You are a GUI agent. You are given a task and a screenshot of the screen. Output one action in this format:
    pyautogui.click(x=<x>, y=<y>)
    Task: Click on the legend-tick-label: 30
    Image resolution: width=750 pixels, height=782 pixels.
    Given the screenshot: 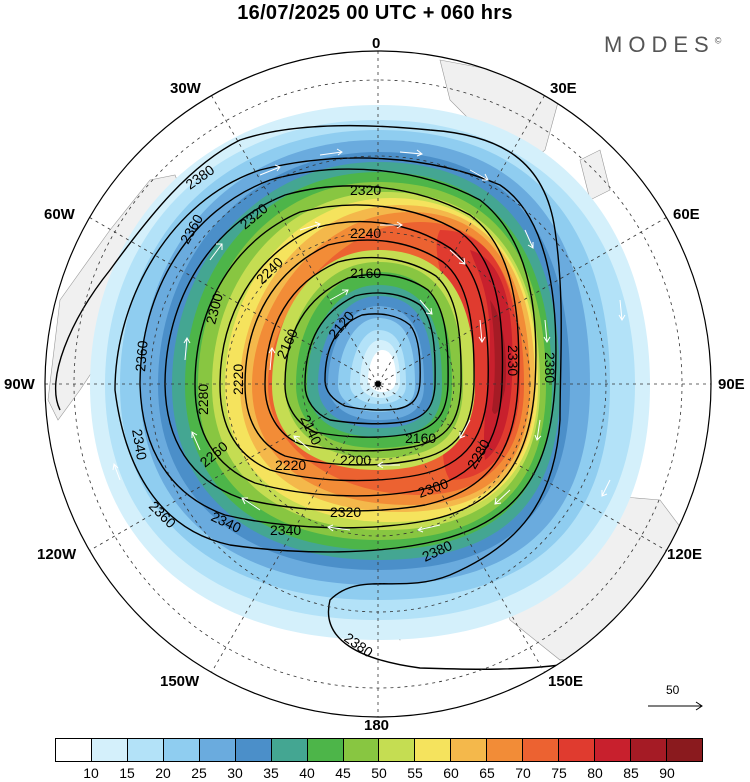 What is the action you would take?
    pyautogui.click(x=235, y=773)
    